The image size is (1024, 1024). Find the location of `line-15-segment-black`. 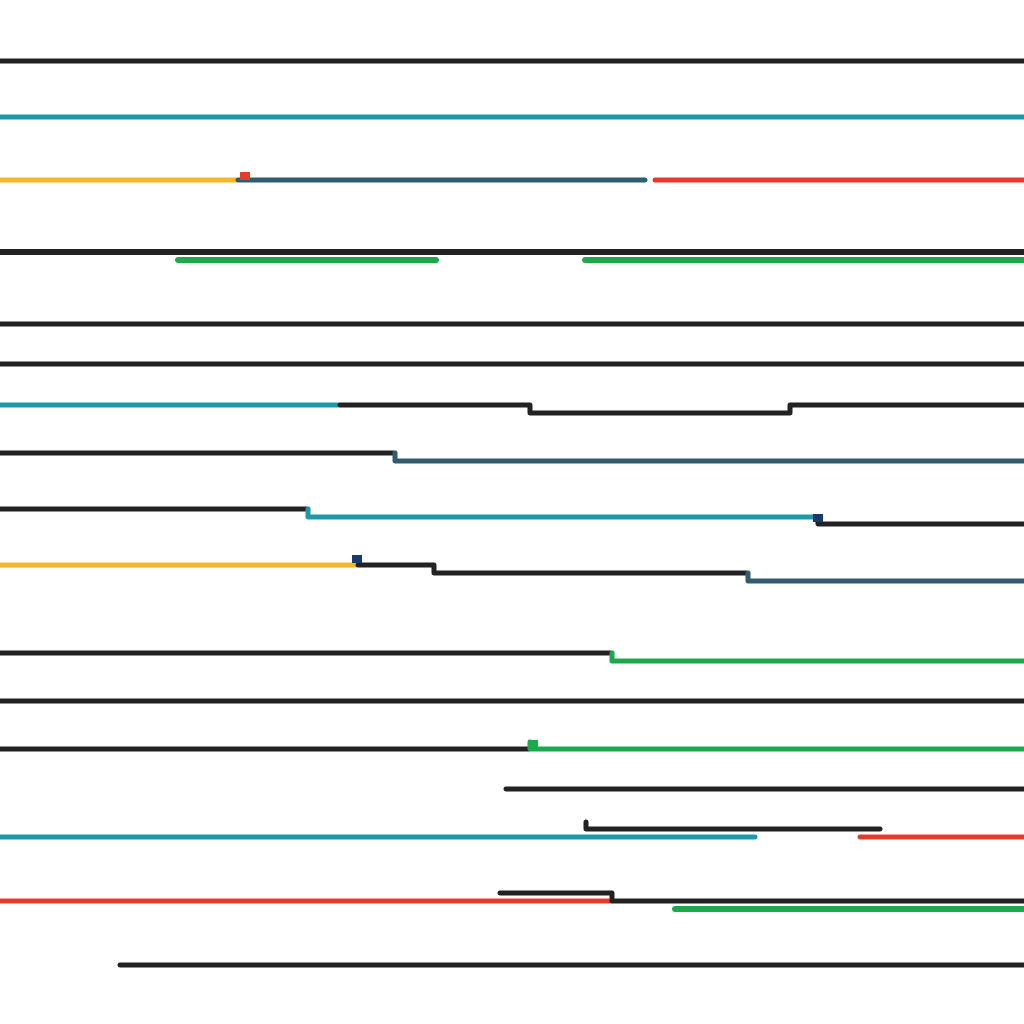

line-15-segment-black is located at coordinates (733, 825).